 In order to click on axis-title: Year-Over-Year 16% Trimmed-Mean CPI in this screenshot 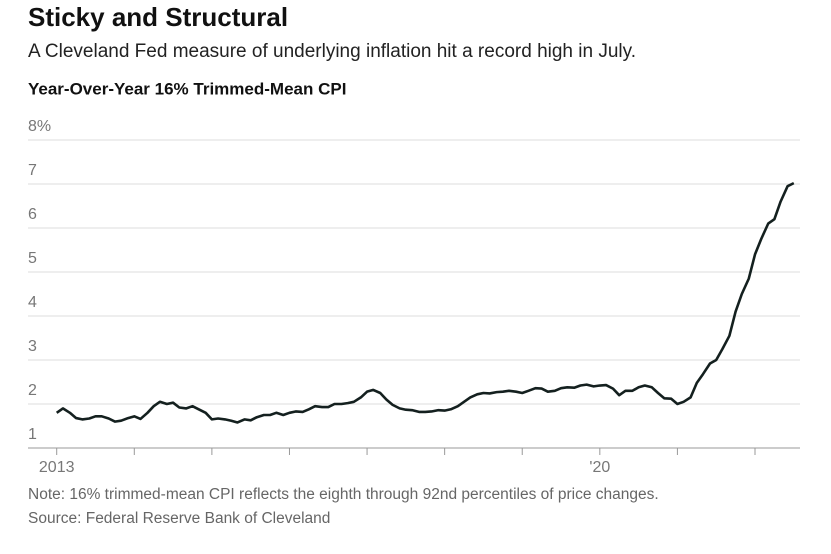, I will do `click(187, 88)`.